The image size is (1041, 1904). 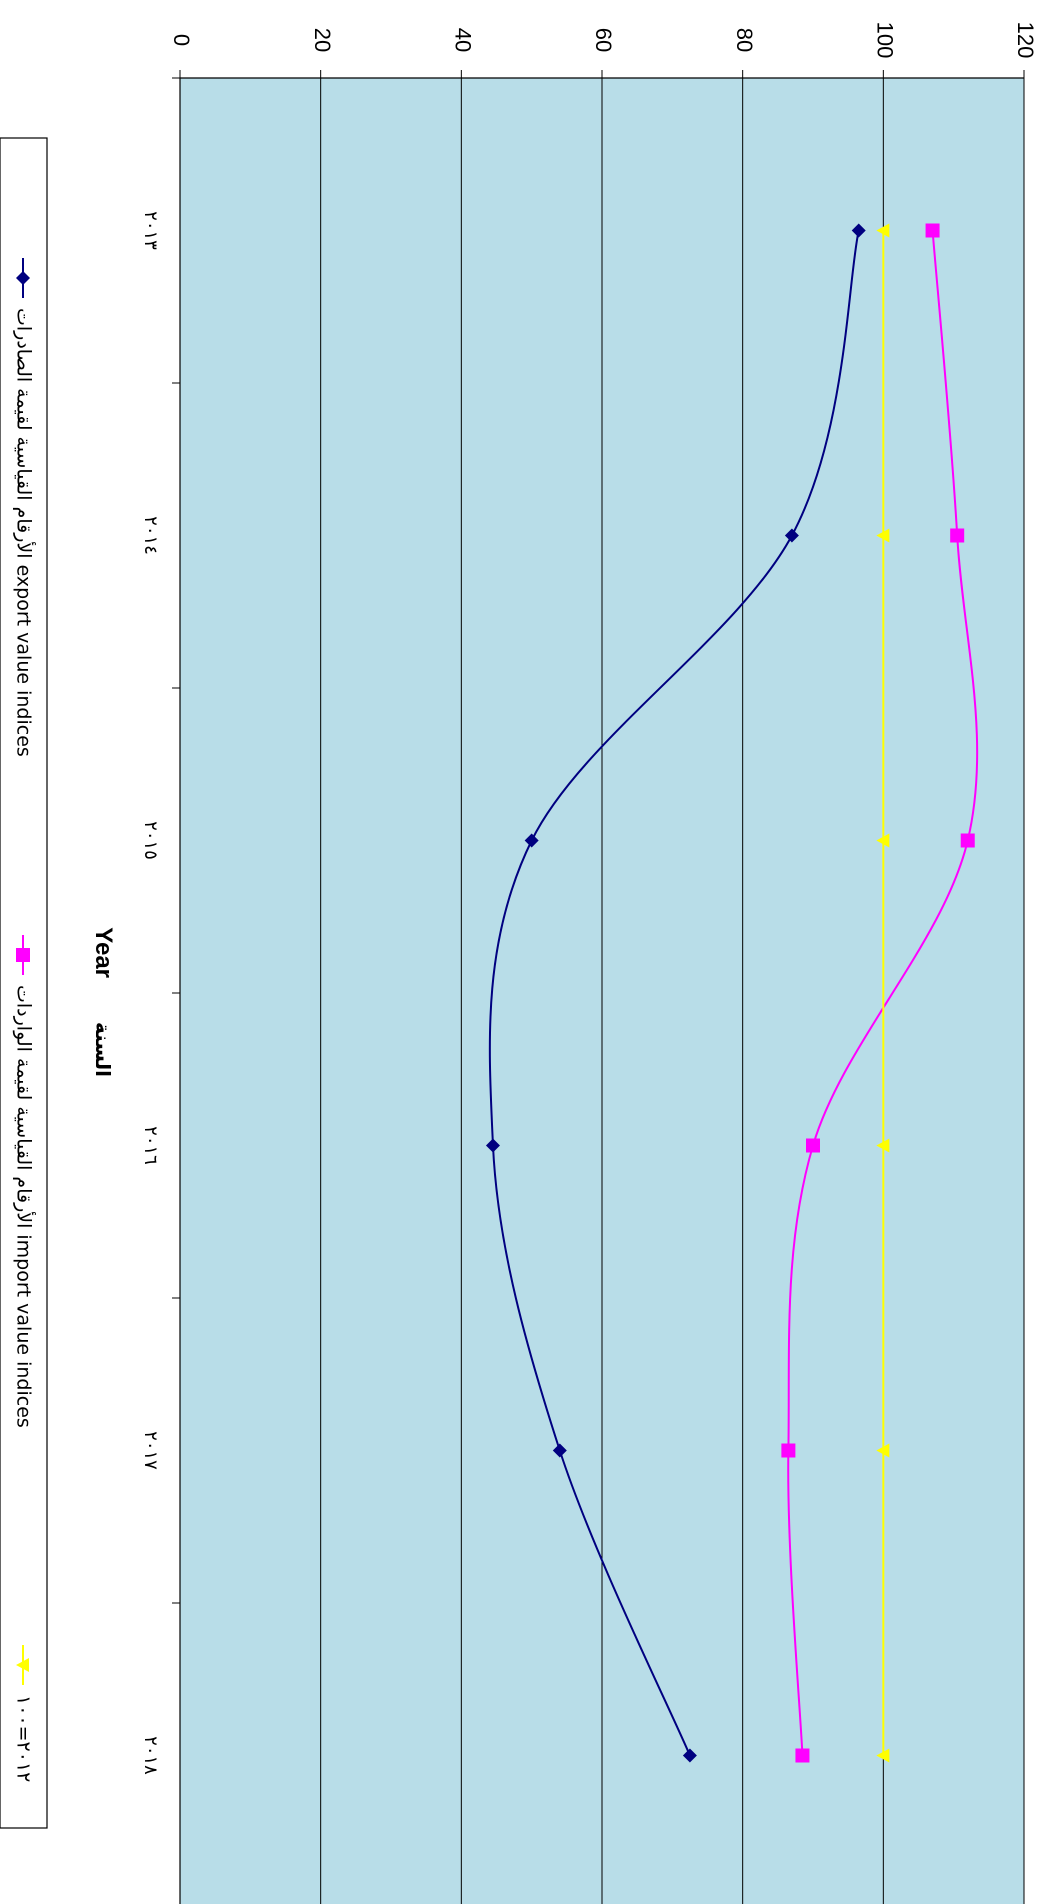 I want to click on x-axis-title-ar: السنة, so click(x=103, y=1049).